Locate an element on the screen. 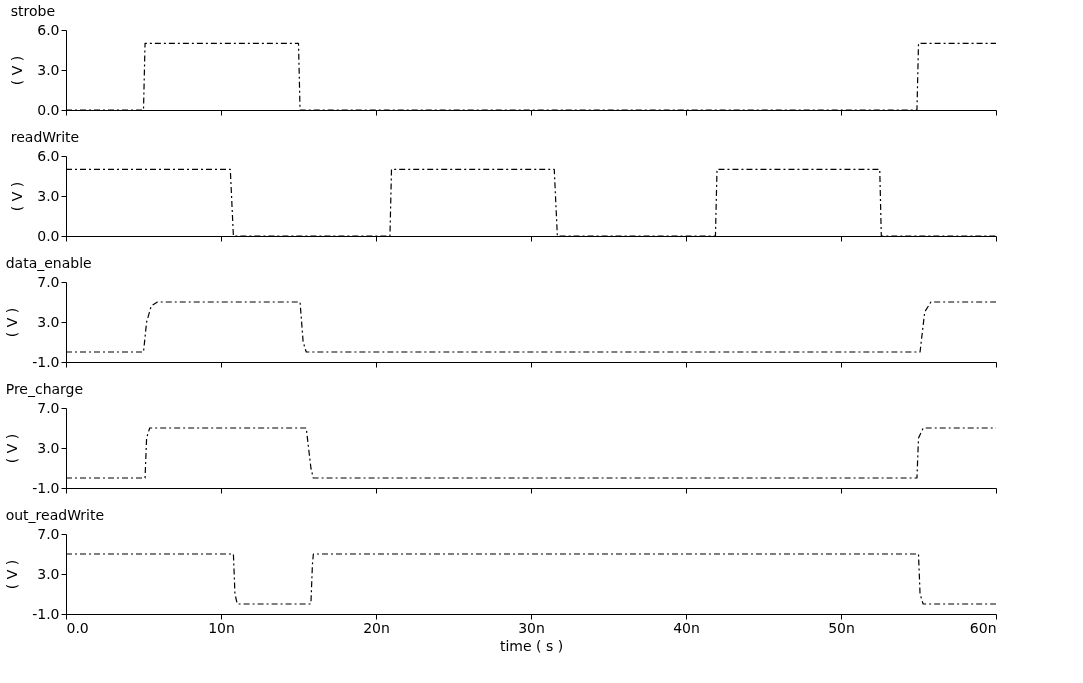 The width and height of the screenshot is (1083, 683). x-tick-label: 60n is located at coordinates (983, 627).